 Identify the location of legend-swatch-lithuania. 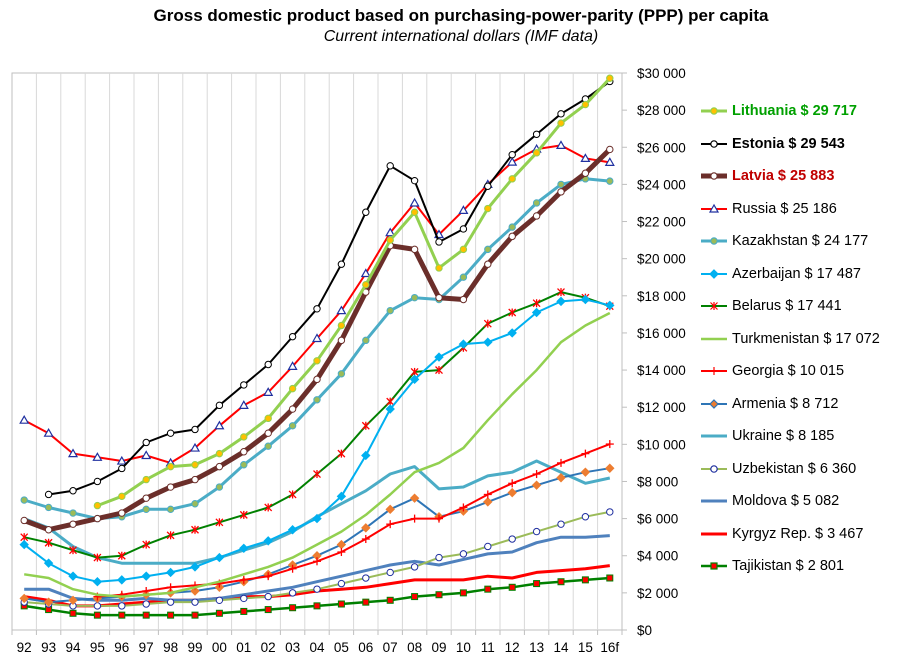
(714, 111).